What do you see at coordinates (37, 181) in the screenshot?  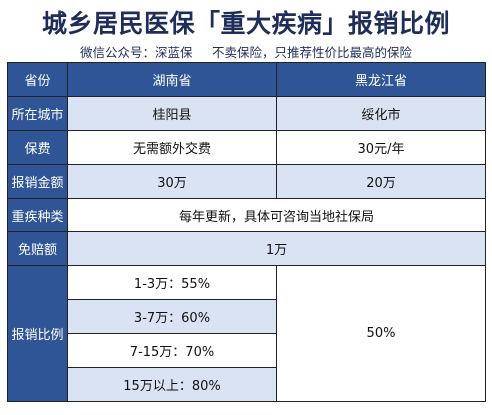 I see `amount-label: 报销金额` at bounding box center [37, 181].